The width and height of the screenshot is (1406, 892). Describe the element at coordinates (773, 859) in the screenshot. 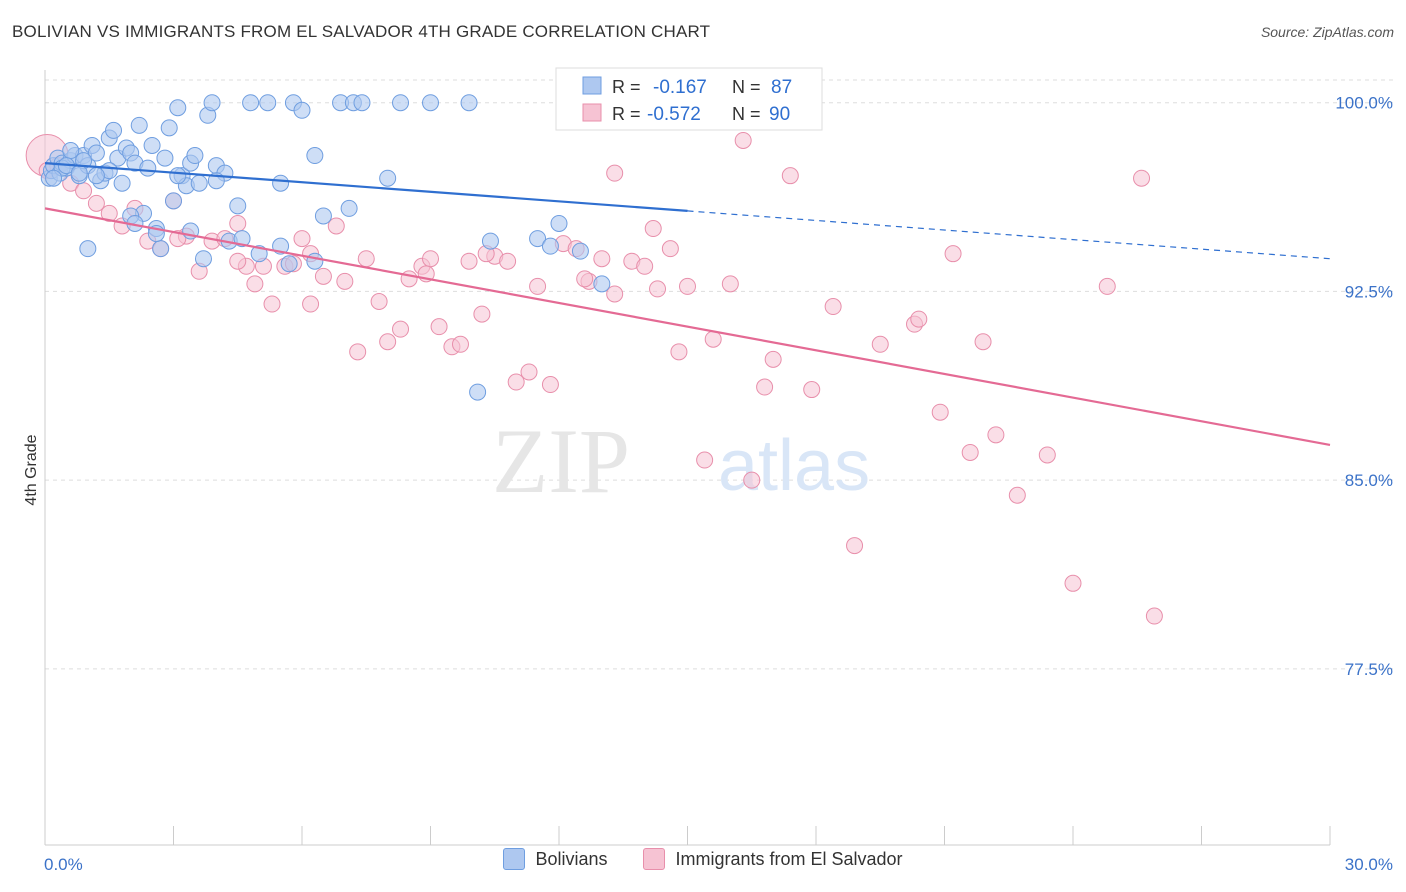

I see `legend-item-el-salvador: Immigrants from El Salvador` at that location.